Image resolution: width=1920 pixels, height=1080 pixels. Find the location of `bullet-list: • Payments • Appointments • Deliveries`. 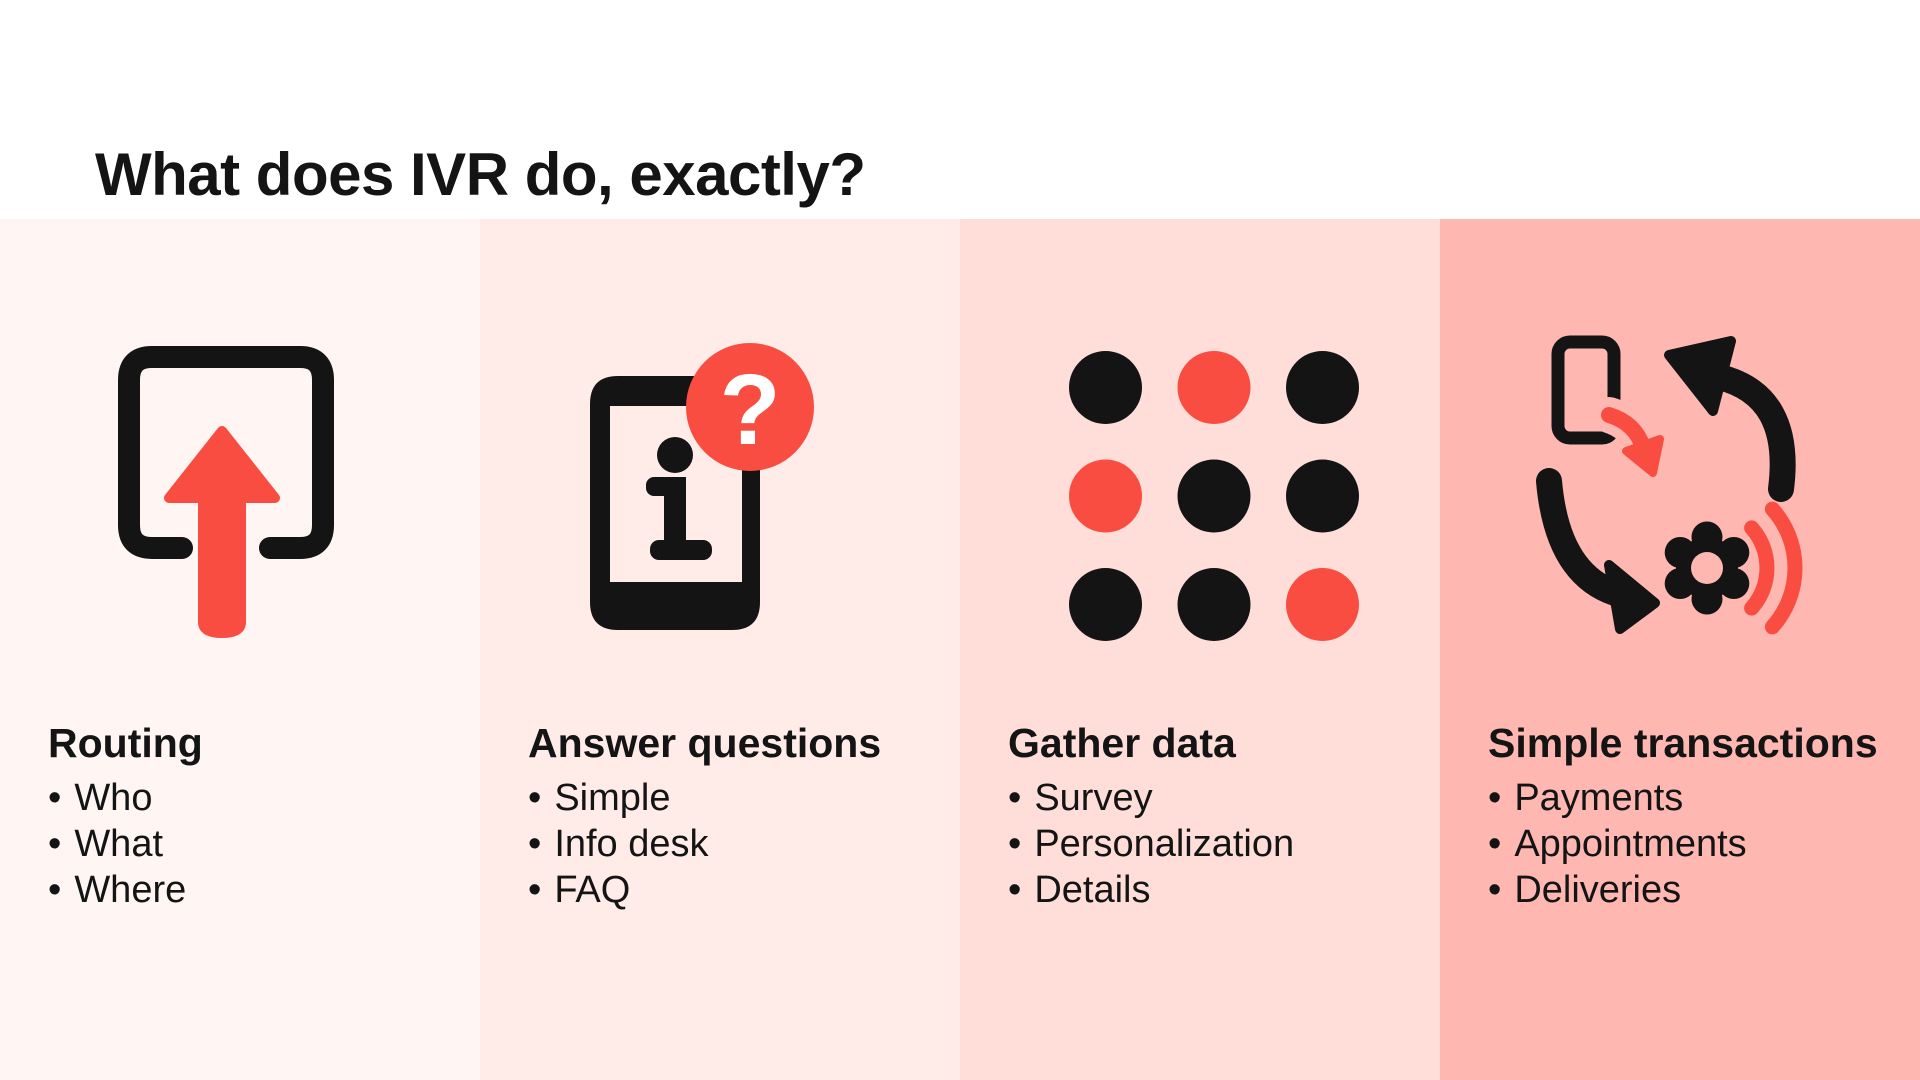

bullet-list: • Payments • Appointments • Deliveries is located at coordinates (1683, 844).